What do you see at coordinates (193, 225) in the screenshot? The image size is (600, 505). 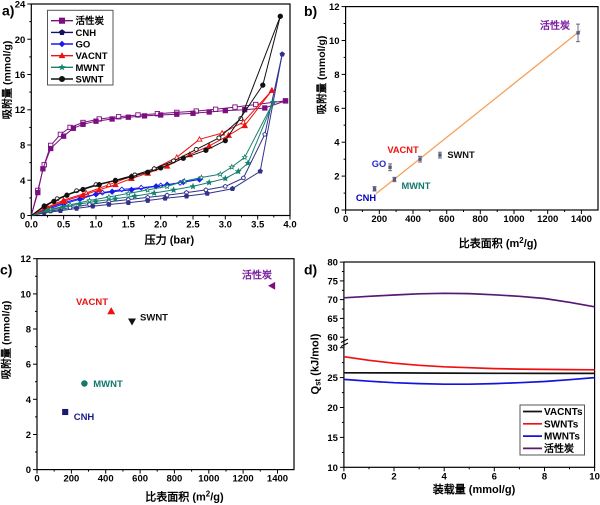 I see `svg-text: 2.5` at bounding box center [193, 225].